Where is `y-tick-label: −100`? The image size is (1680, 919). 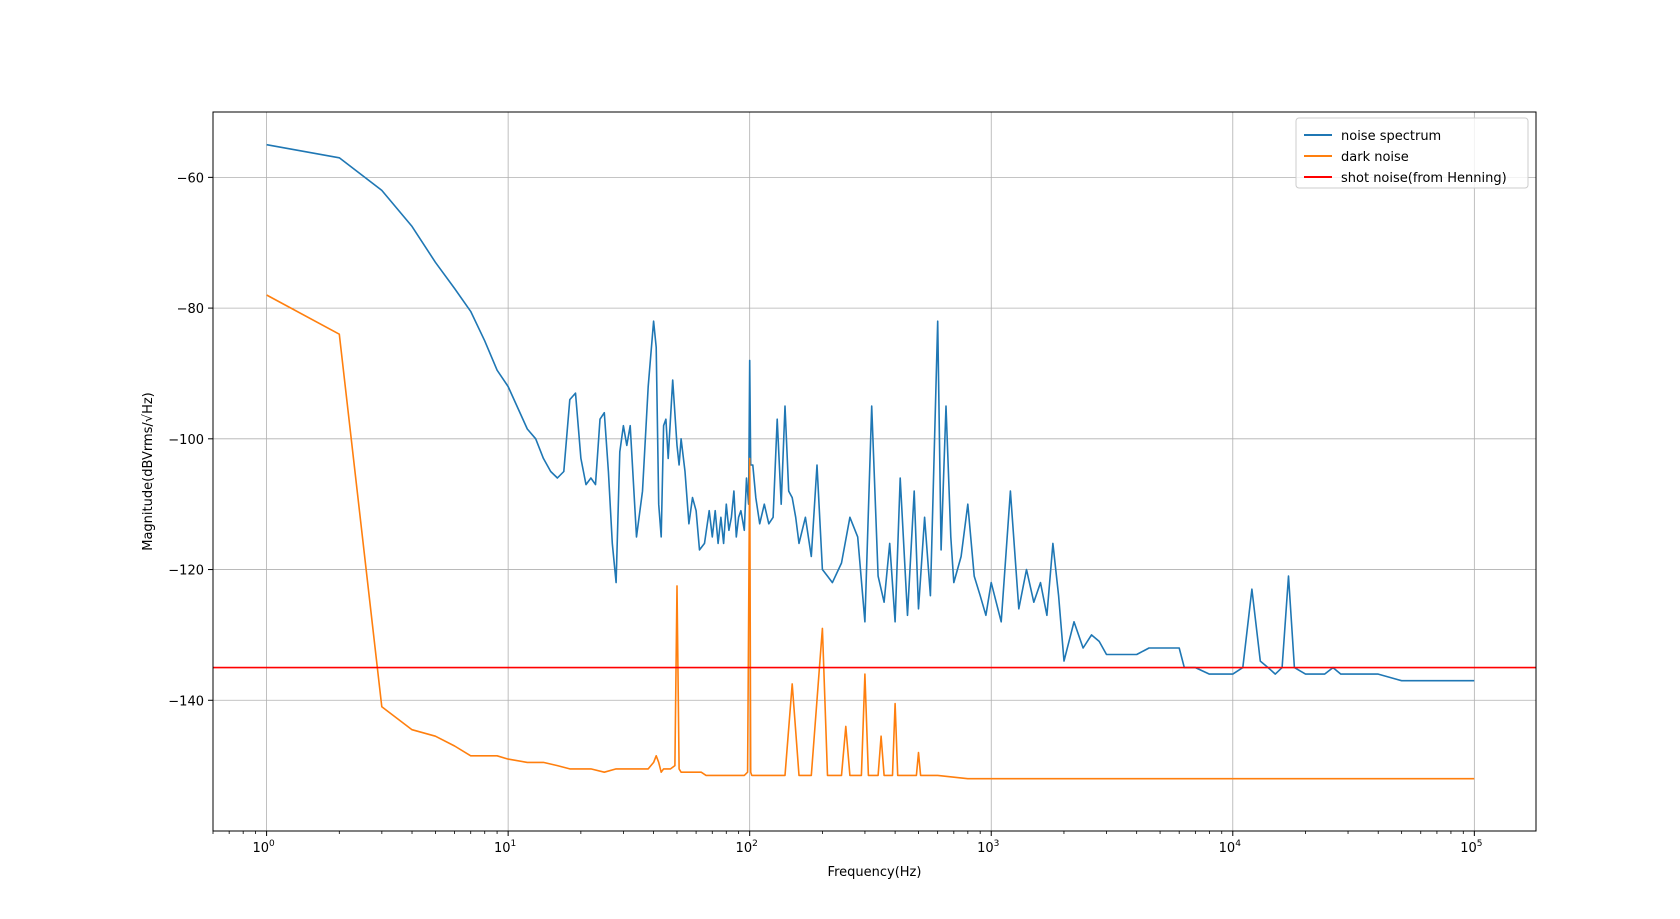
y-tick-label: −100 is located at coordinates (186, 440).